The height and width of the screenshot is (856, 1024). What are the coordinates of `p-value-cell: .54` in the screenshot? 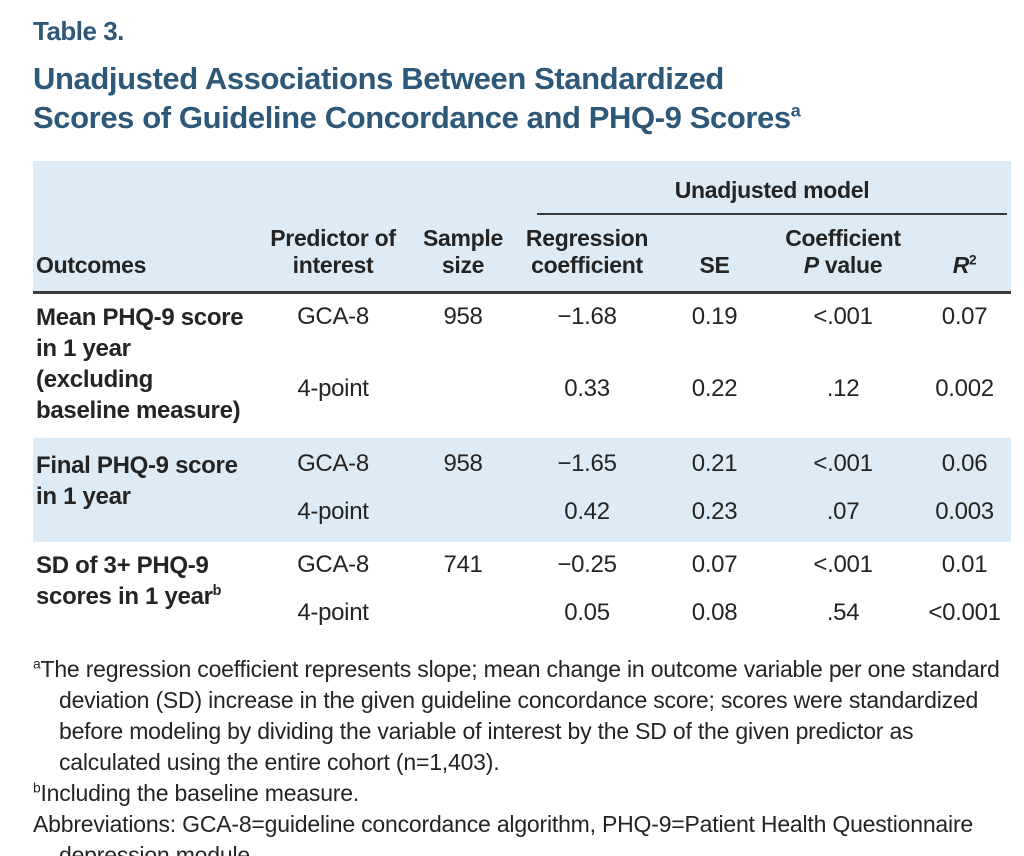 It's located at (843, 612).